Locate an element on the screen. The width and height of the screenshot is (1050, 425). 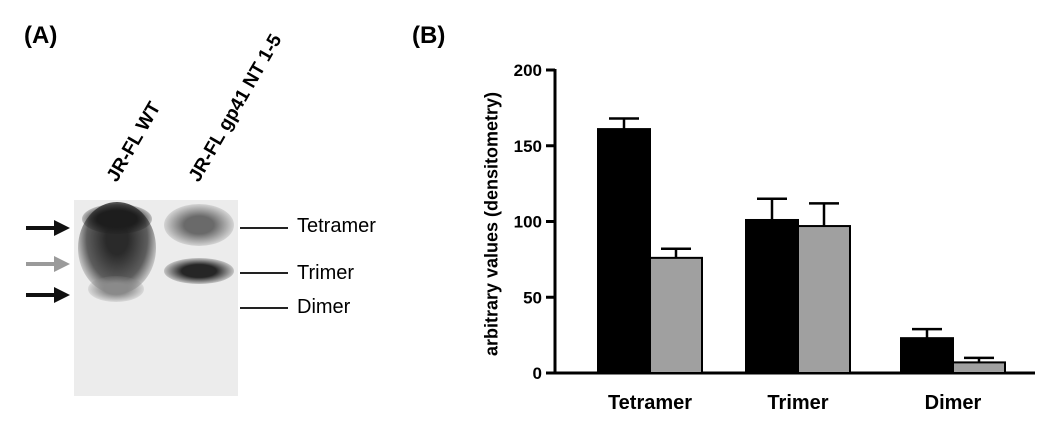
lane-label-mutant: JR-FL gp41 NT 1-5 is located at coordinates (235, 108).